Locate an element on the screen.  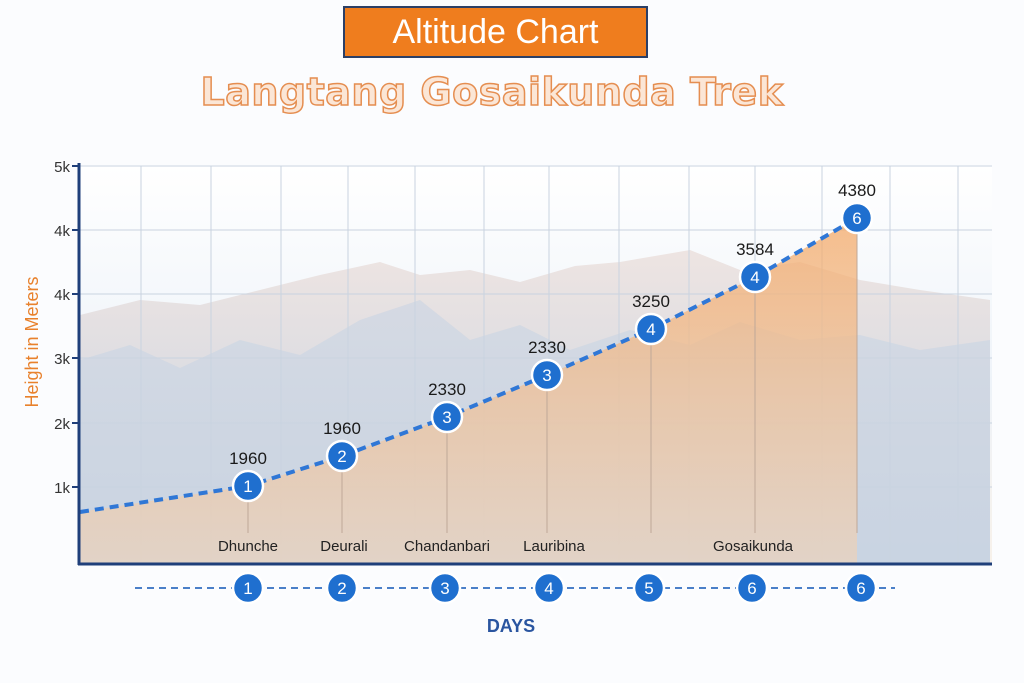
day-number: 4 is located at coordinates (548, 588).